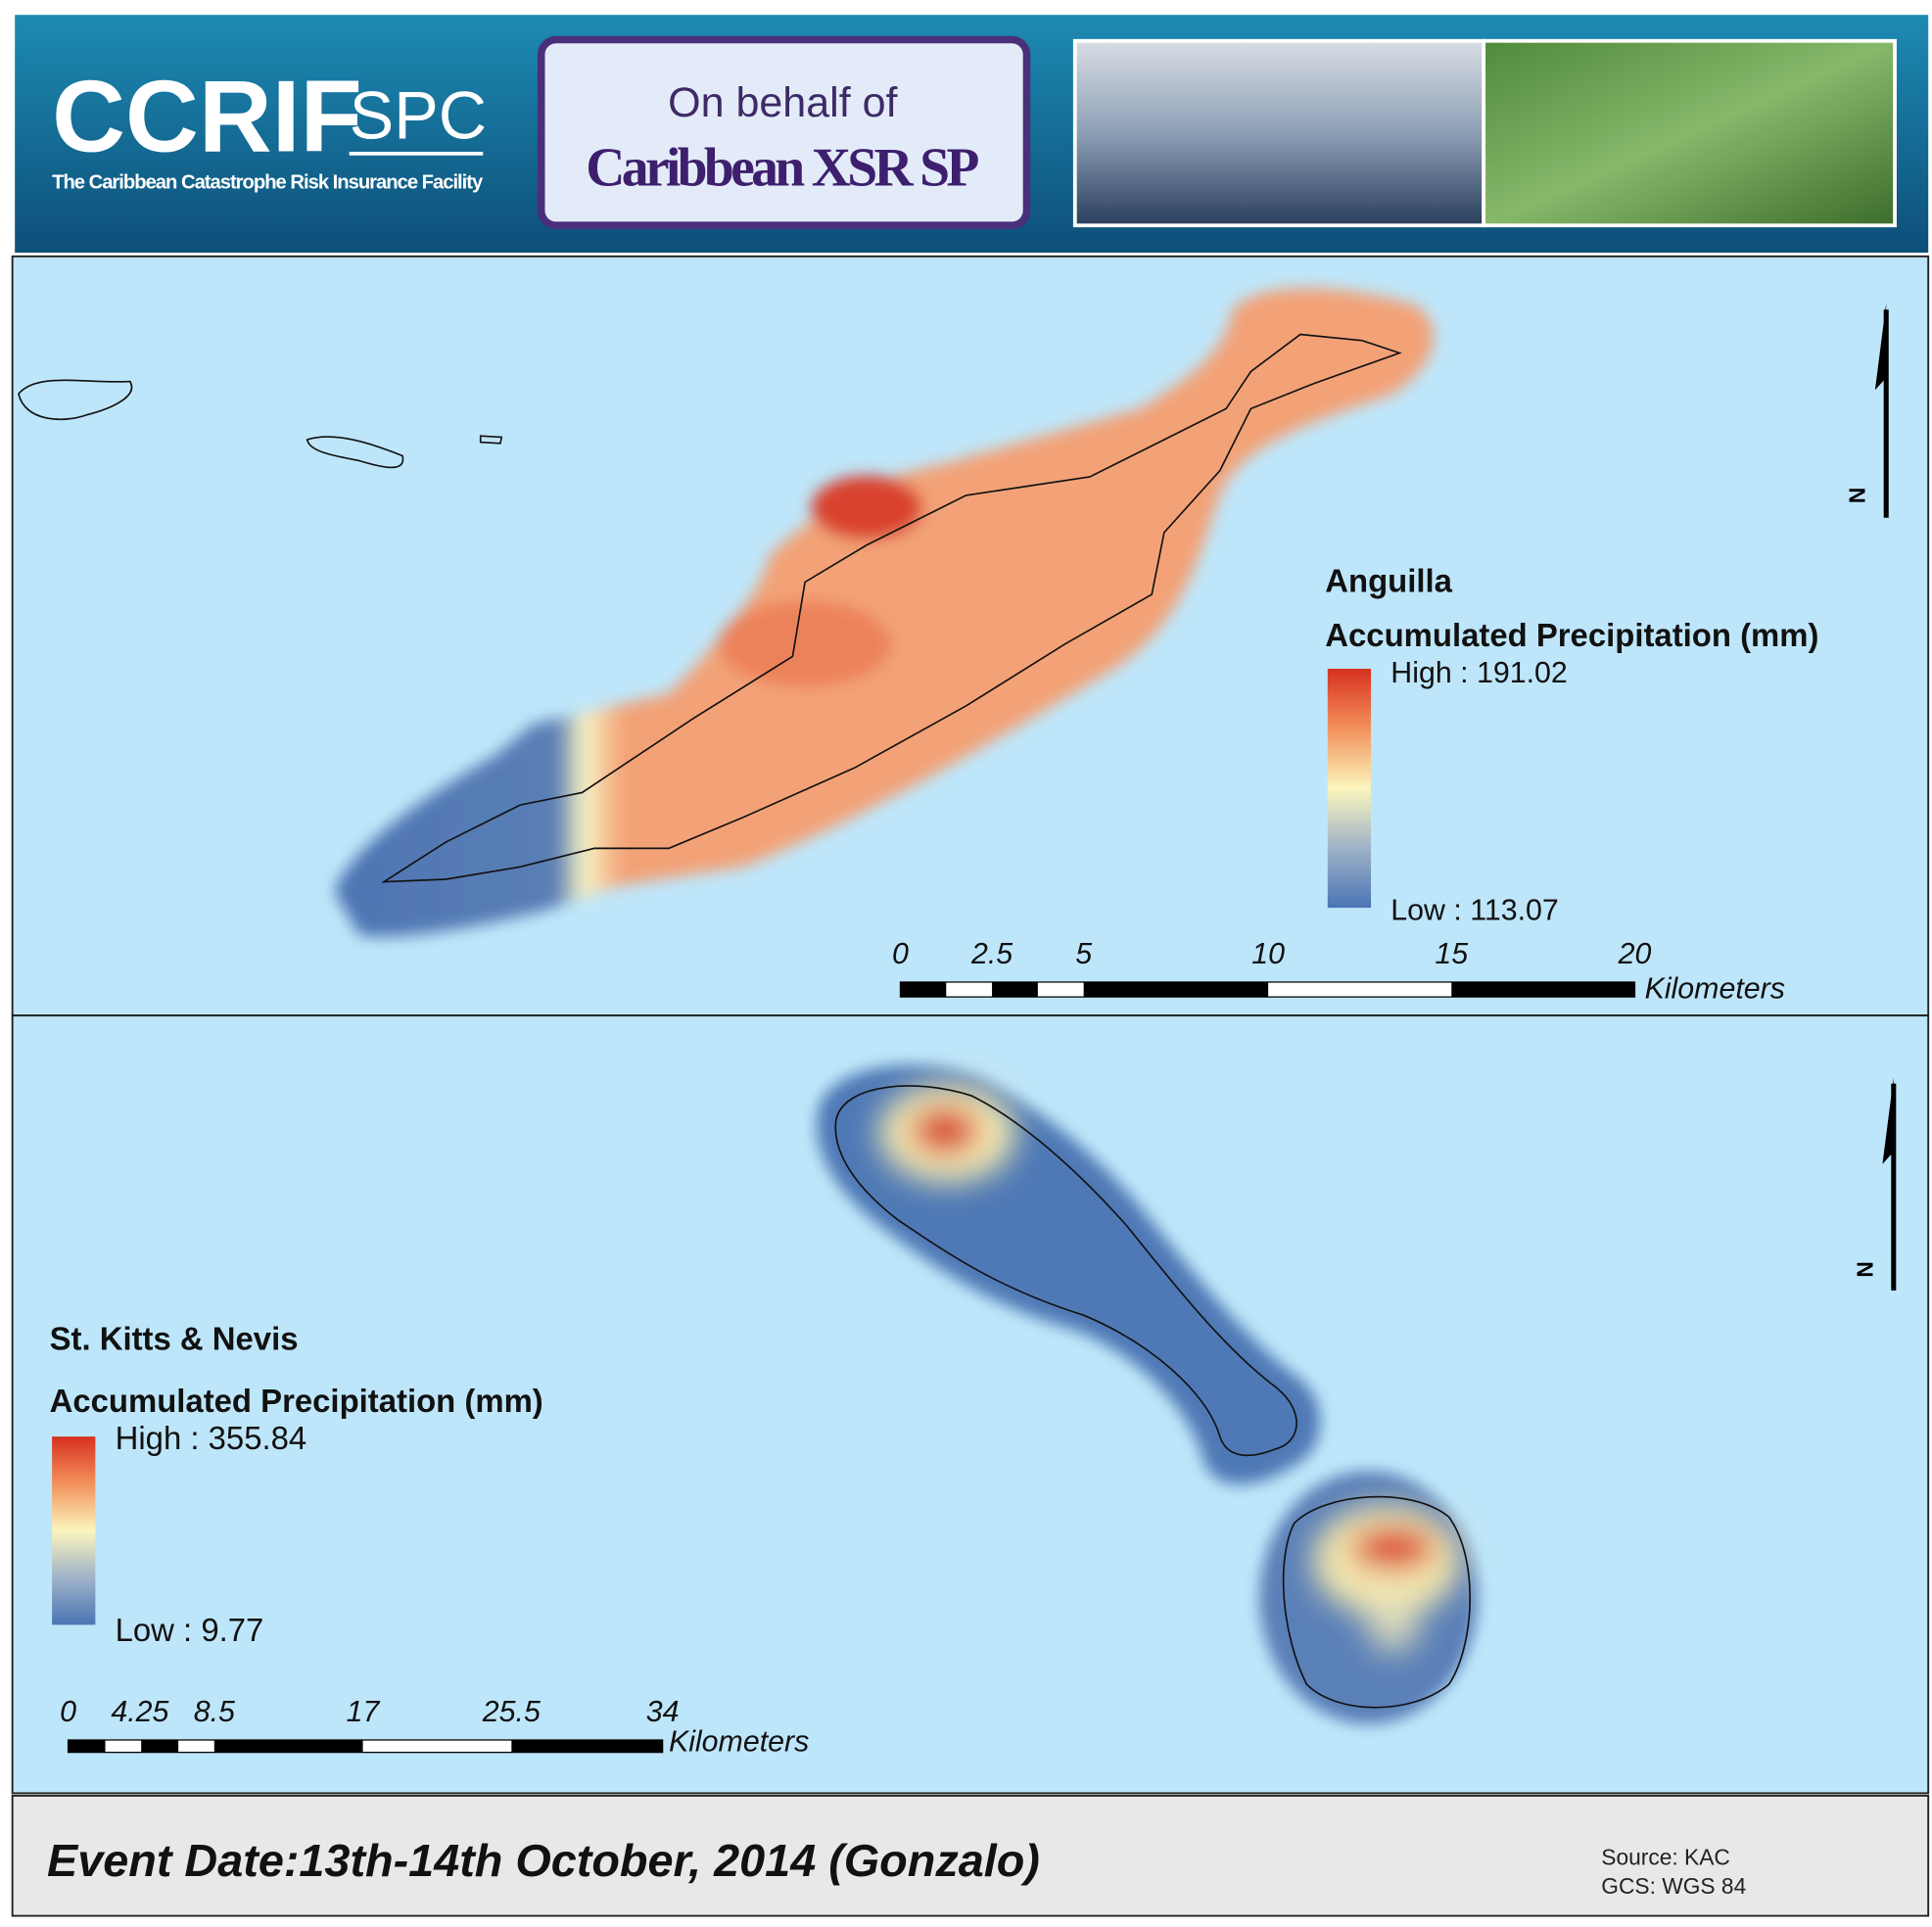 The image size is (1932, 1927). I want to click on leaf-photo, so click(1690, 133).